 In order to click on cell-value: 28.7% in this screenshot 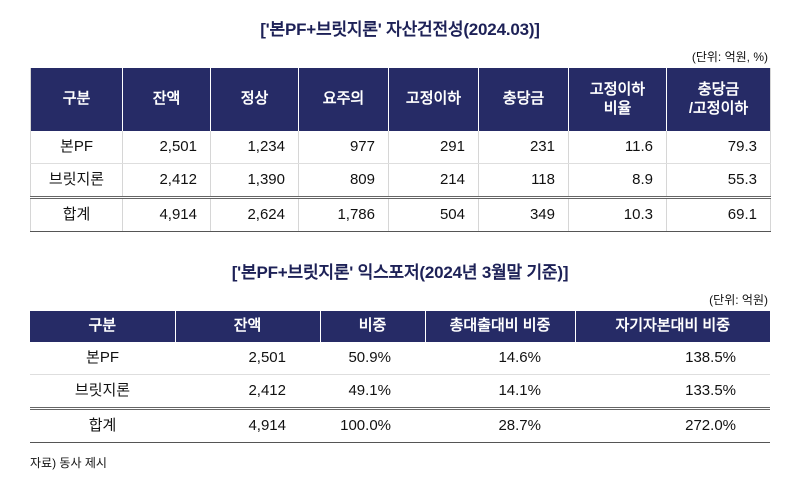, I will do `click(500, 425)`.